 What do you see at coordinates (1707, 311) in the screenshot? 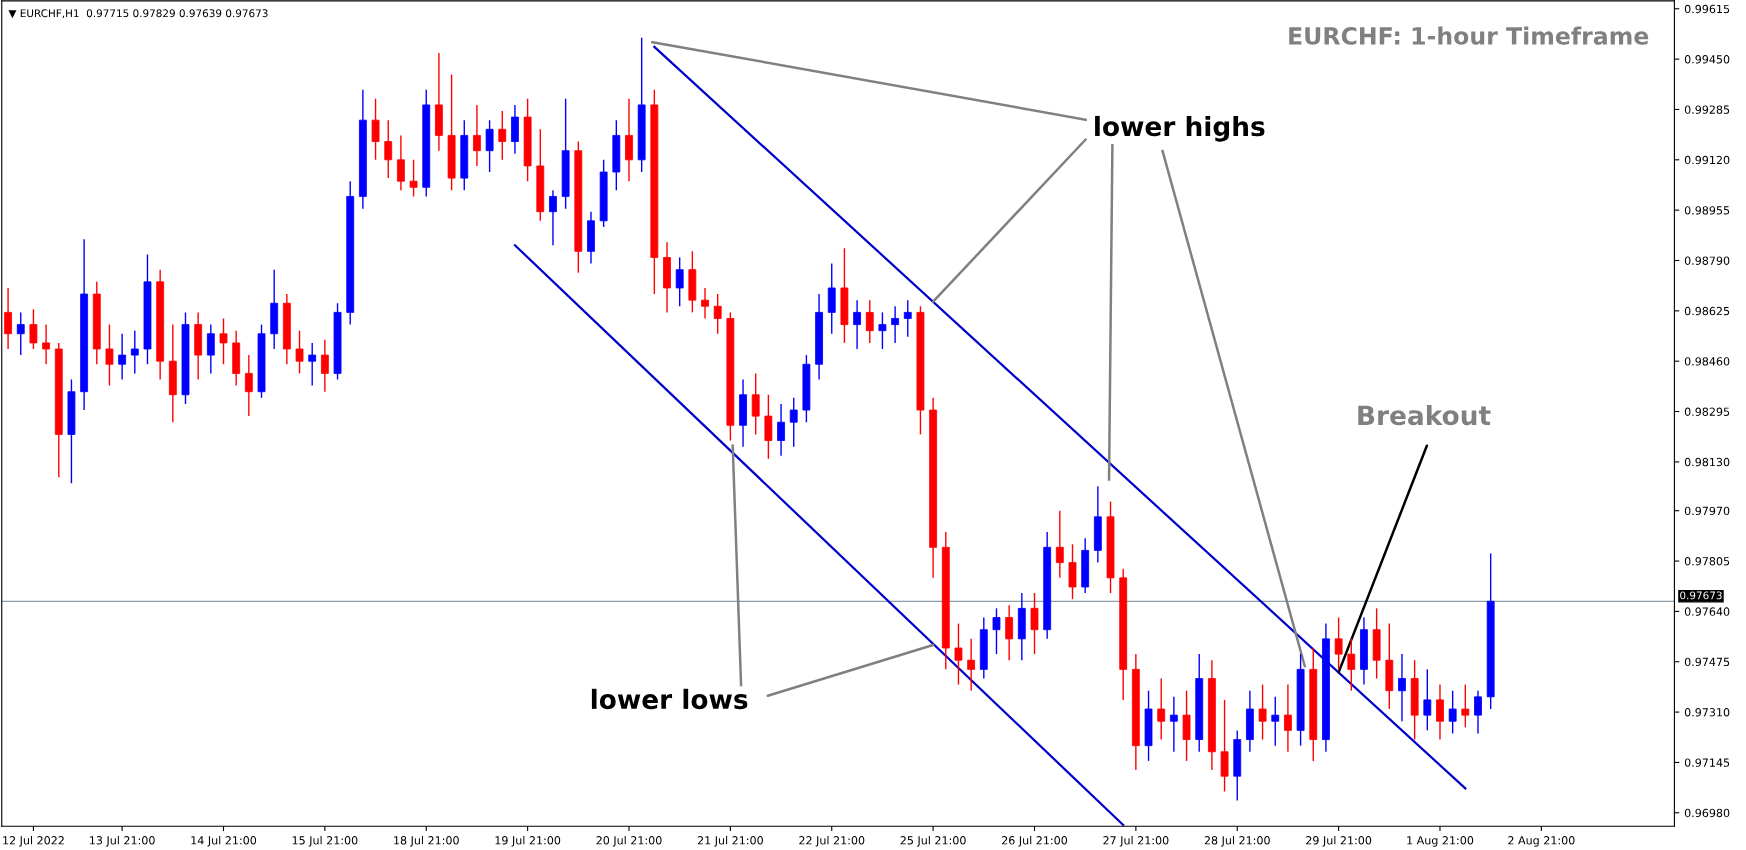
I see `y-tick-label: 0.98625` at bounding box center [1707, 311].